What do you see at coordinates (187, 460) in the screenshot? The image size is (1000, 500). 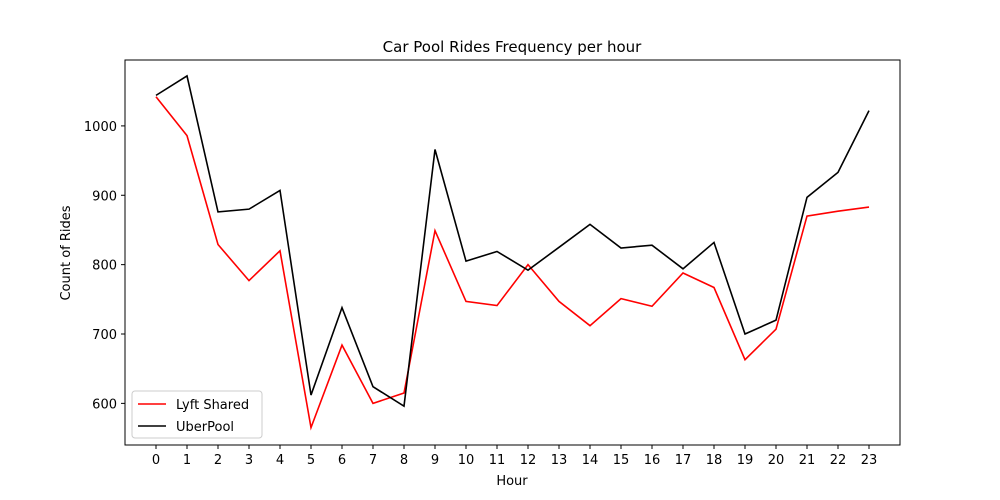 I see `x-tick-label: 1` at bounding box center [187, 460].